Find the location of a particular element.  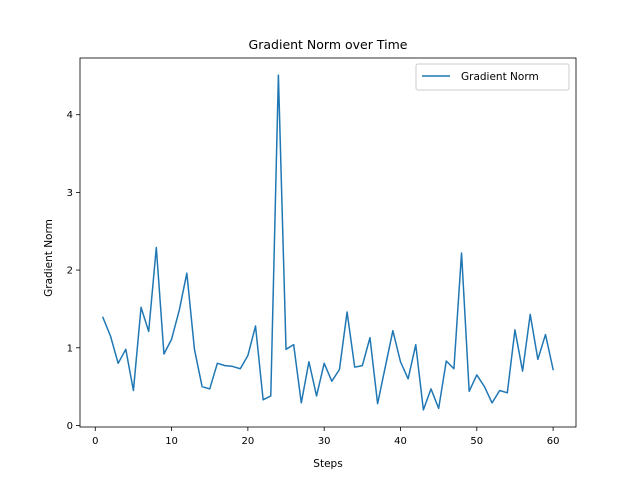

y-tick-label: 2 is located at coordinates (70, 271).